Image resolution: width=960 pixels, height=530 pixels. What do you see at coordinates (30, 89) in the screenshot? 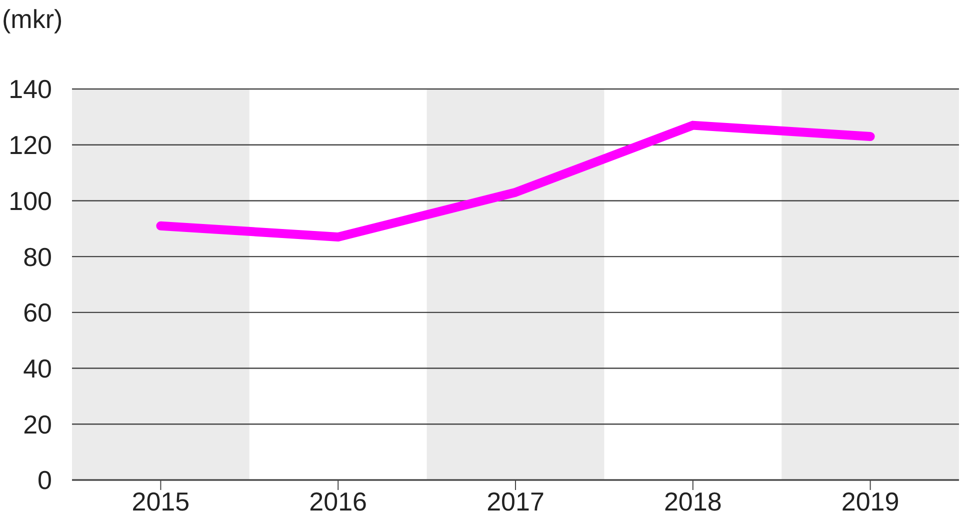
I see `y-tick-label: 140` at bounding box center [30, 89].